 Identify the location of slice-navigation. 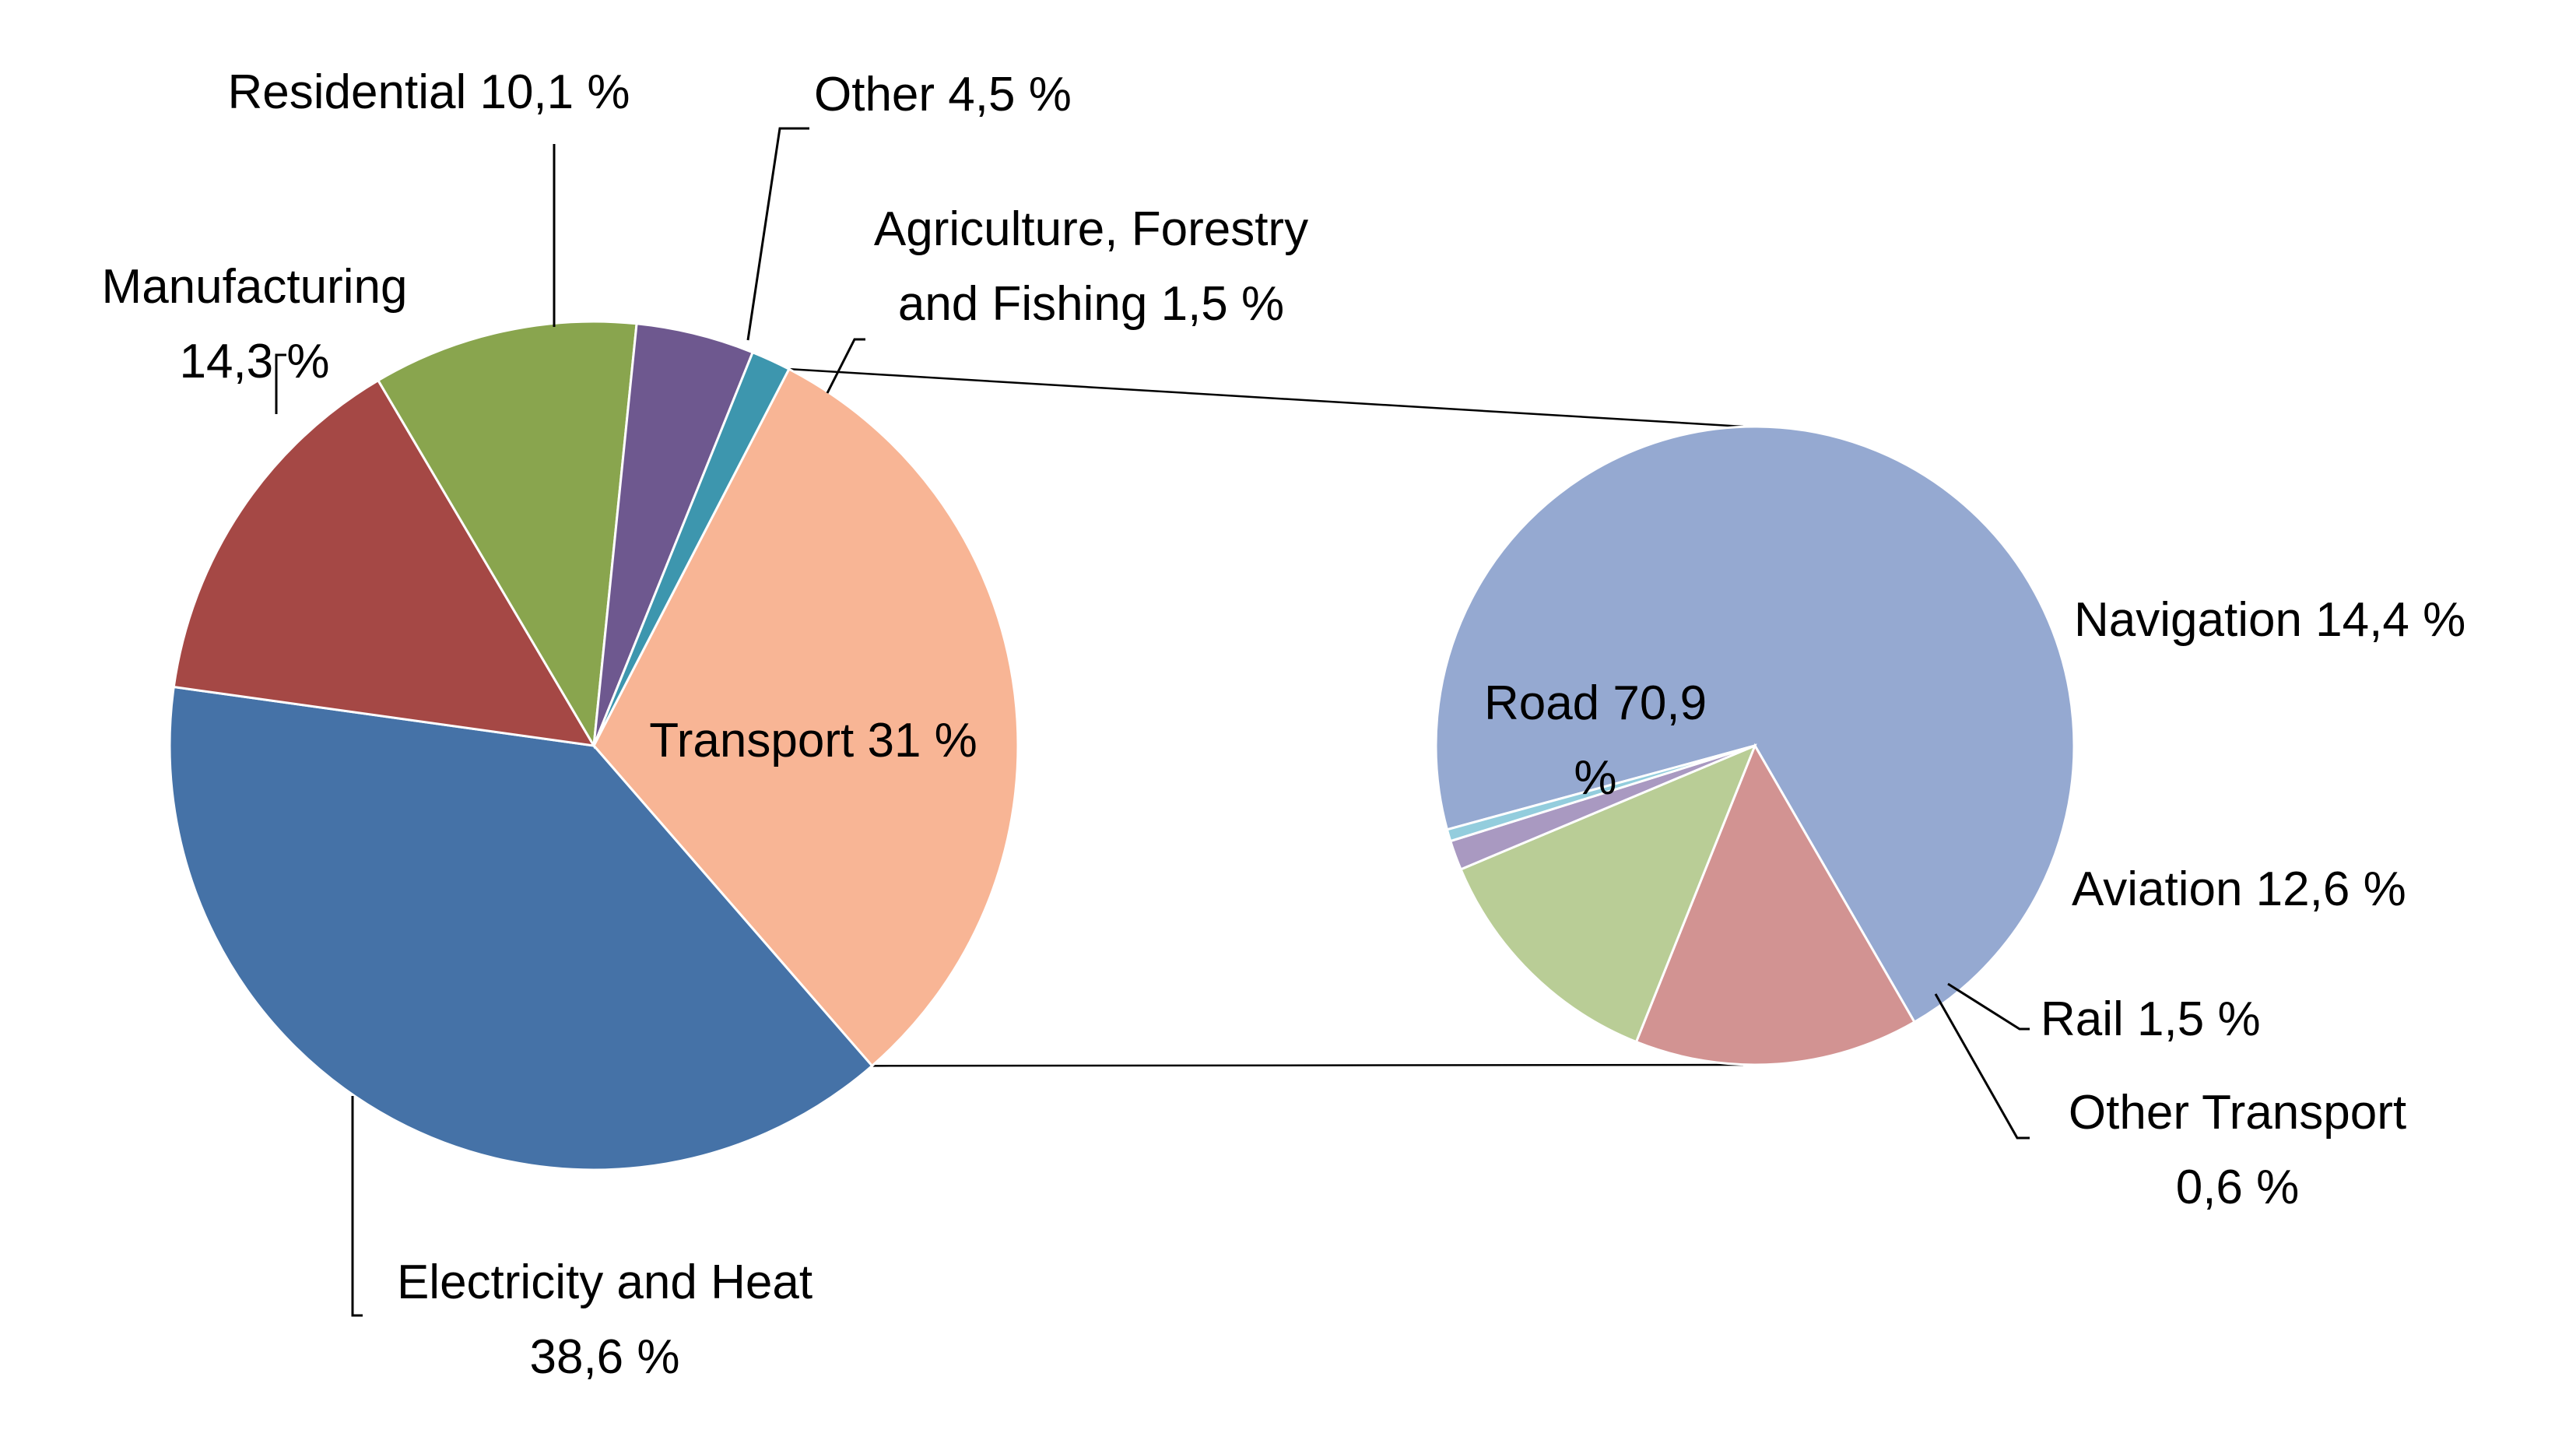
(1776, 905).